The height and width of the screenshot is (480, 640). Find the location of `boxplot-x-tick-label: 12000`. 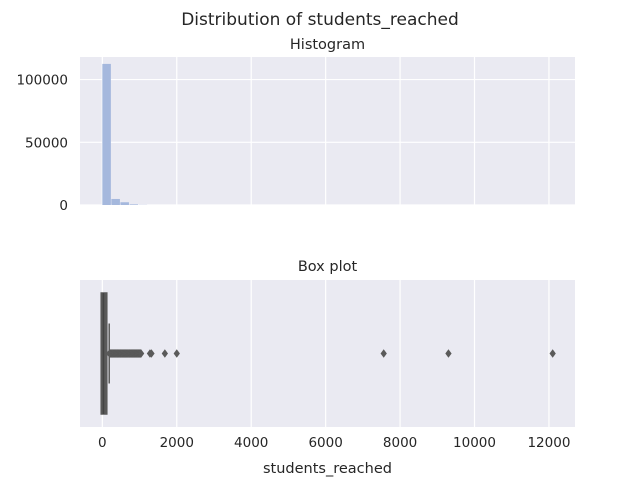

boxplot-x-tick-label: 12000 is located at coordinates (548, 443).